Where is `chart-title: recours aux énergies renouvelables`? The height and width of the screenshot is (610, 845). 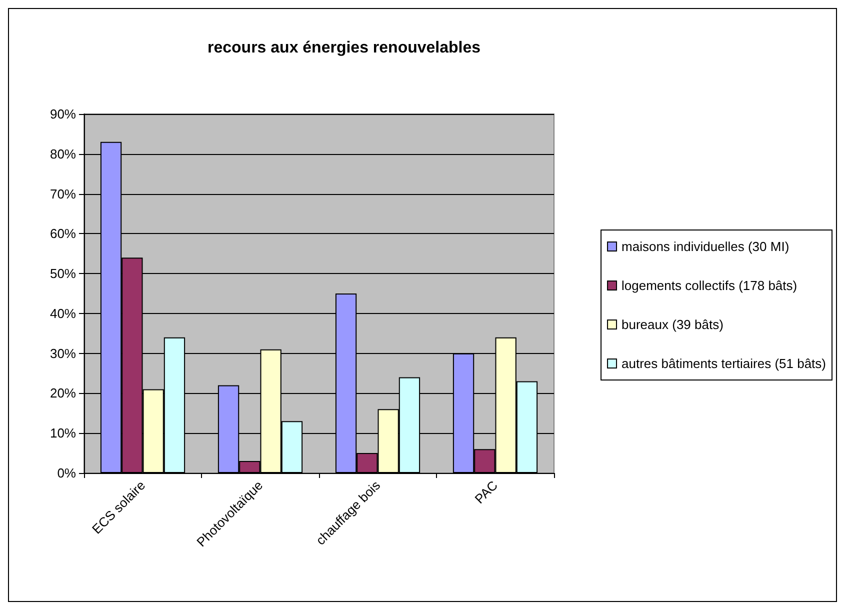 chart-title: recours aux énergies renouvelables is located at coordinates (344, 48).